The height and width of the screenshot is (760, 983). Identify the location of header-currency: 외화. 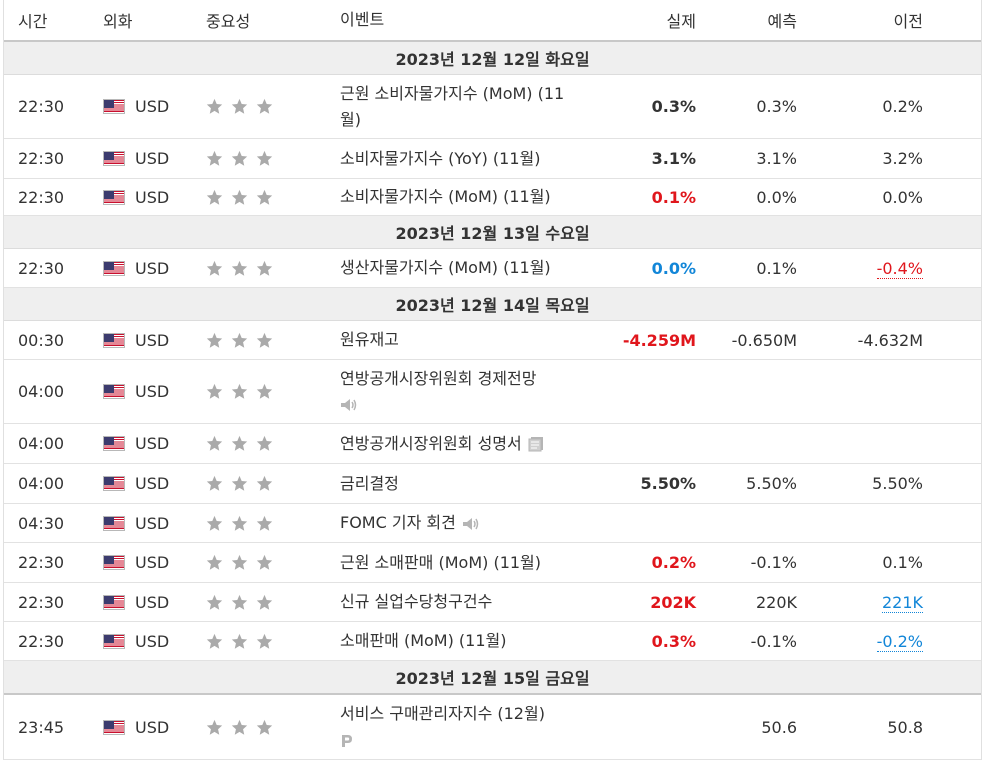
(118, 21).